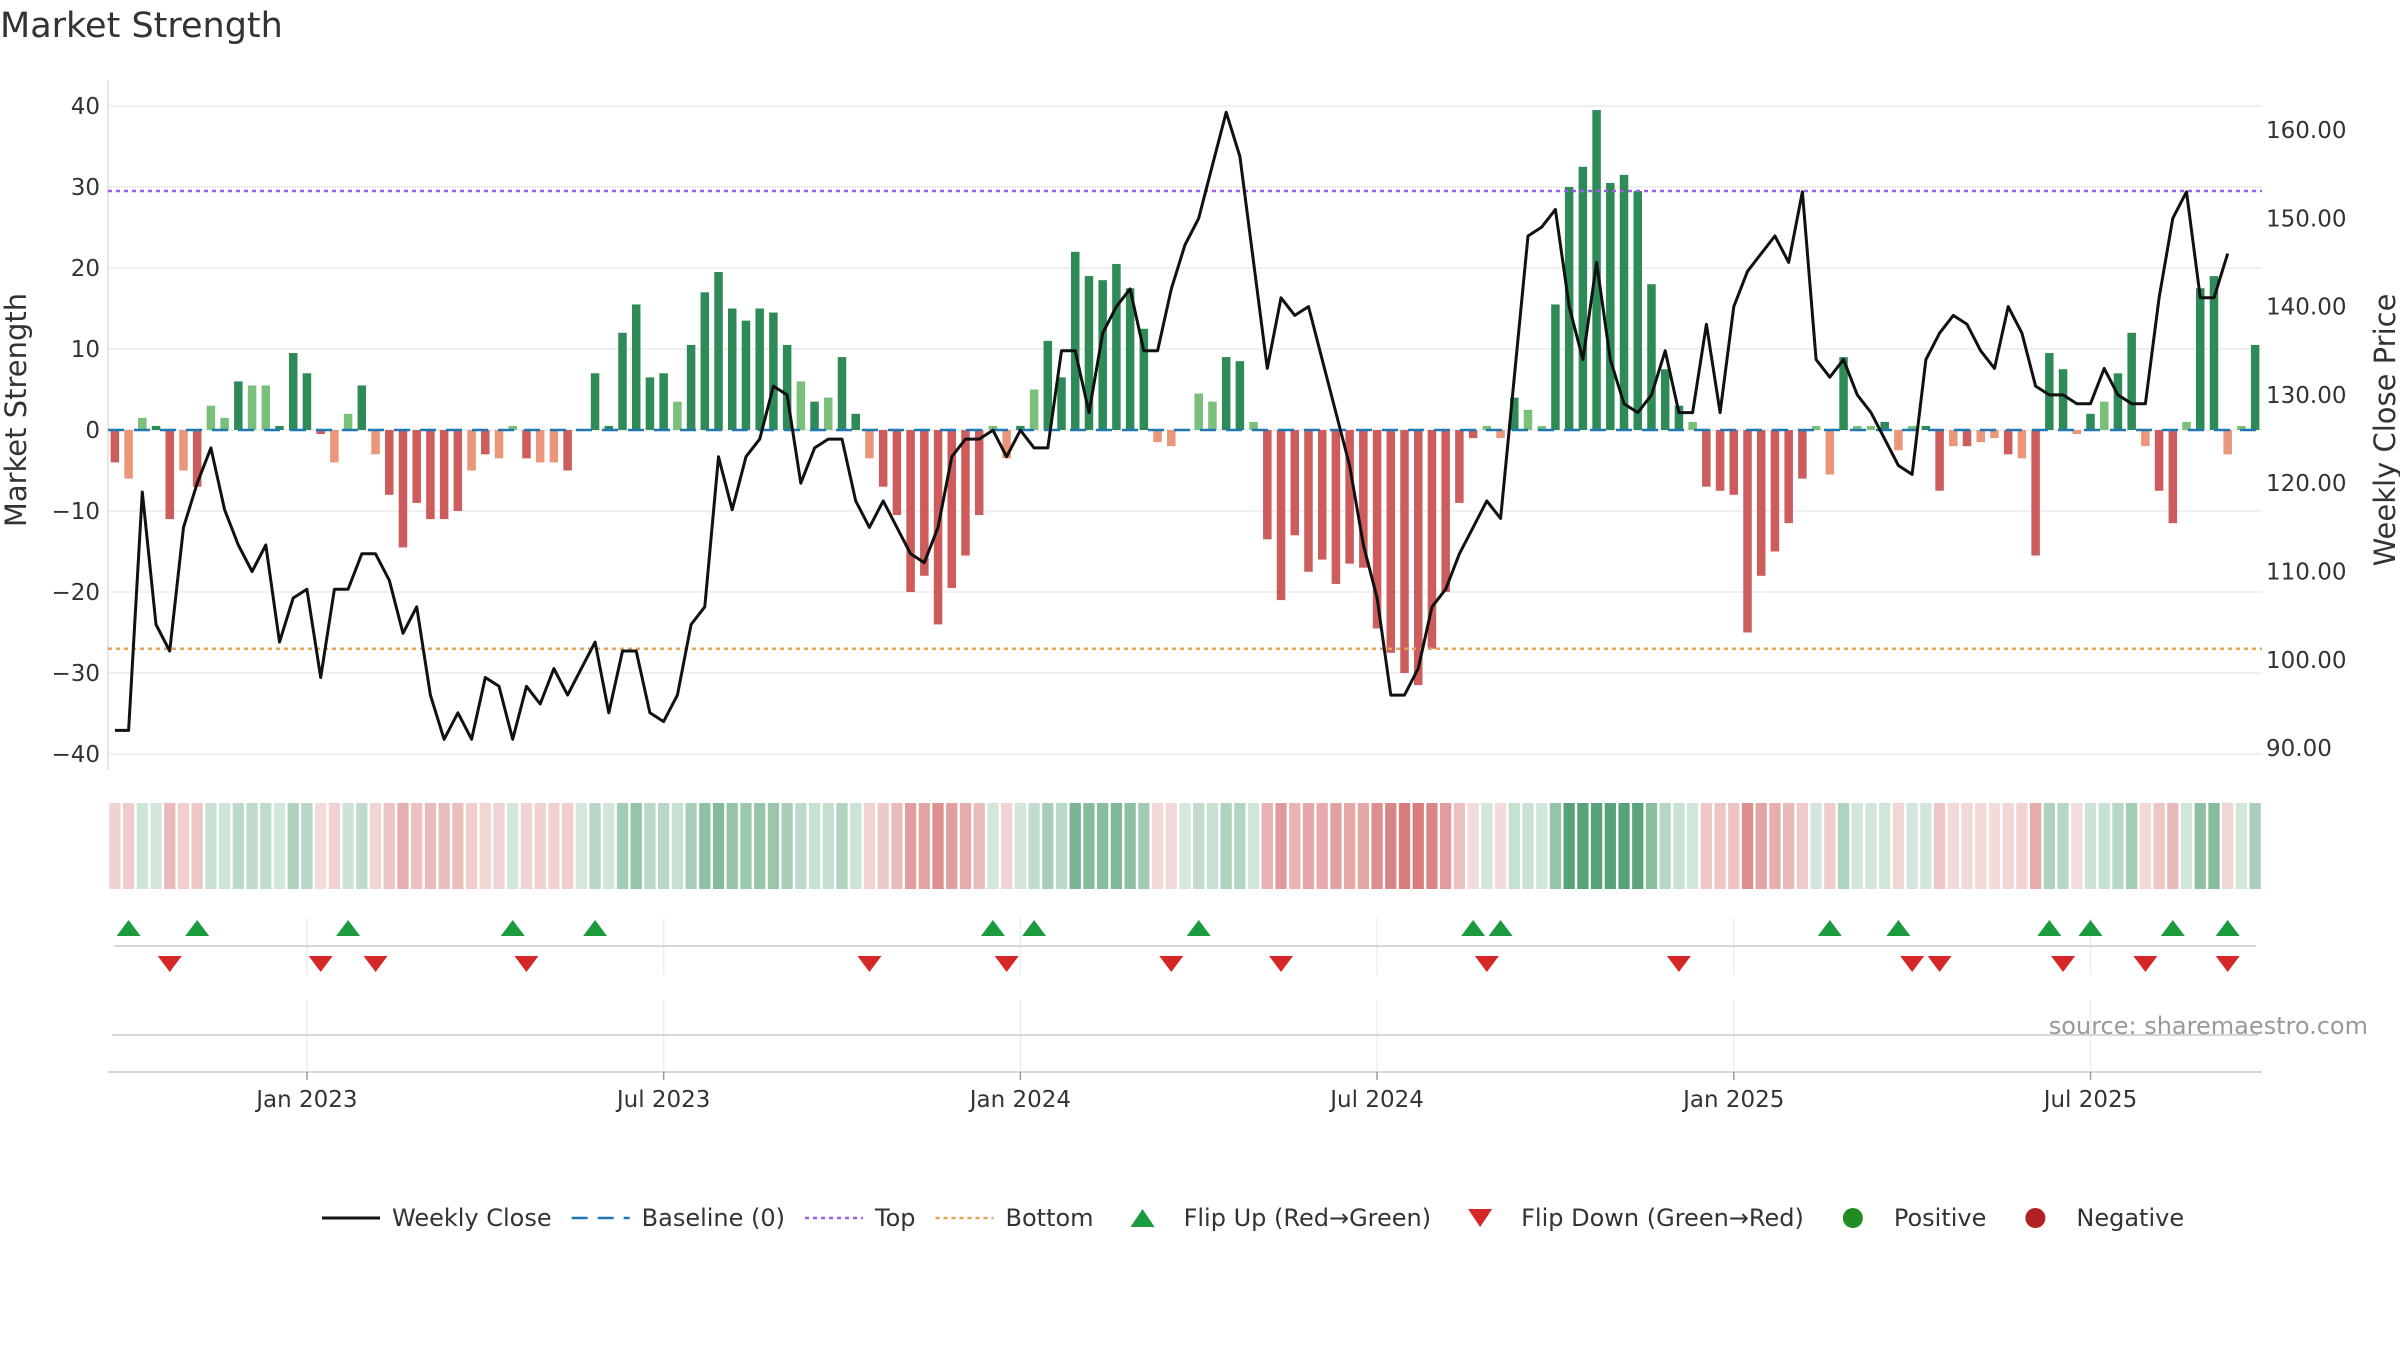  Describe the element at coordinates (1636, 1218) in the screenshot. I see `legend-item-flip-down: Flip Down (Green→Red)` at that location.